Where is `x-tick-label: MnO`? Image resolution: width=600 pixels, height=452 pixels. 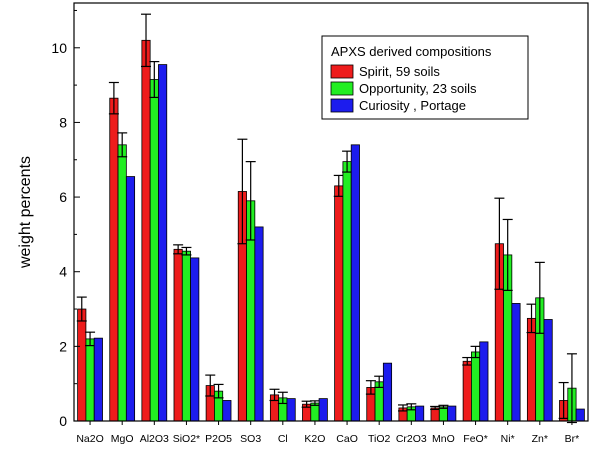
x-tick-label: MnO is located at coordinates (443, 439).